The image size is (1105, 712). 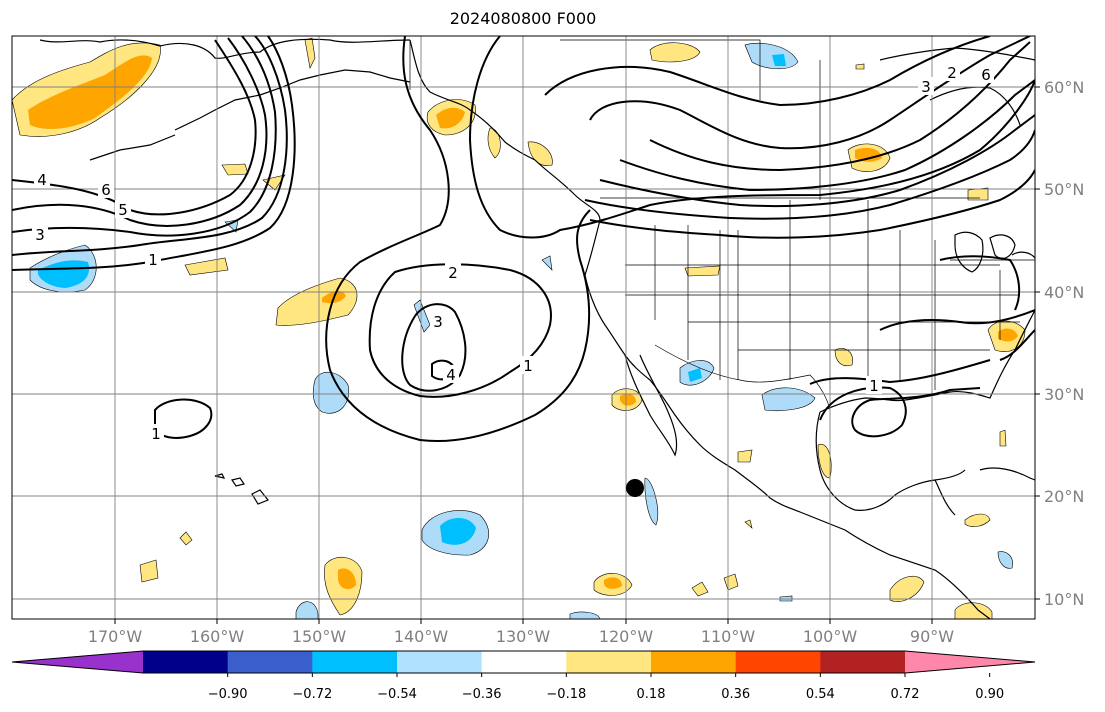 What do you see at coordinates (651, 694) in the screenshot?
I see `colorbar-tick-label: 0.18` at bounding box center [651, 694].